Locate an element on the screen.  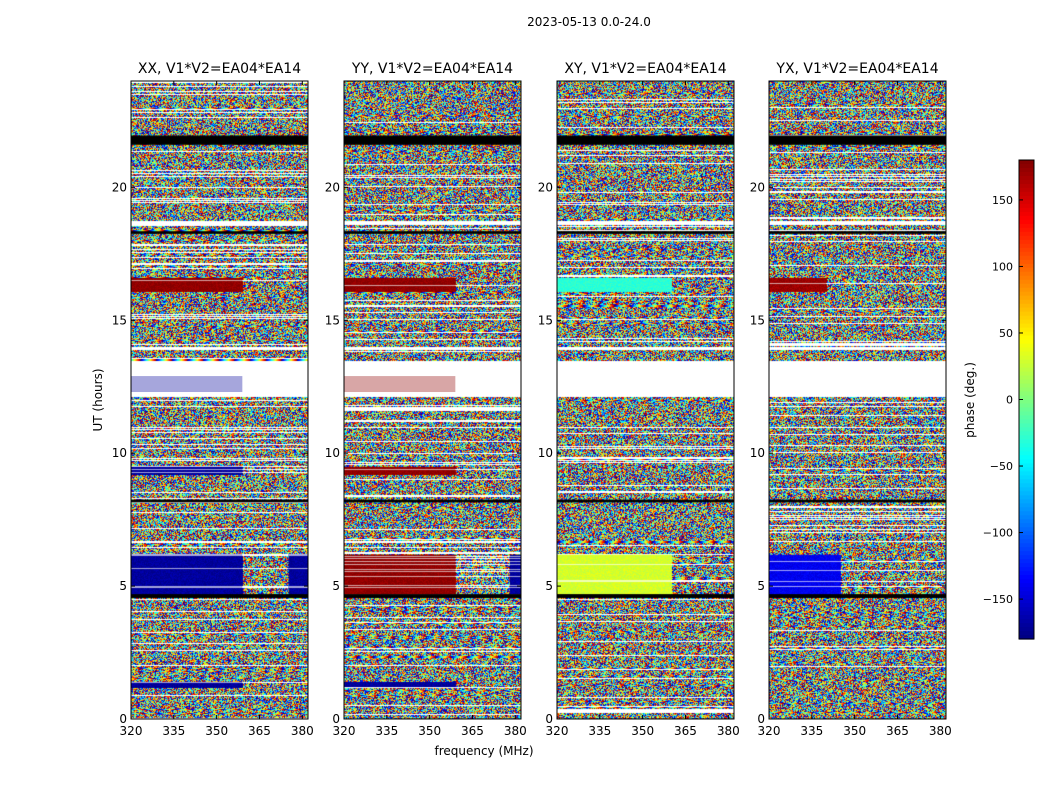
colorbar-tick-label: 0 is located at coordinates (1009, 400).